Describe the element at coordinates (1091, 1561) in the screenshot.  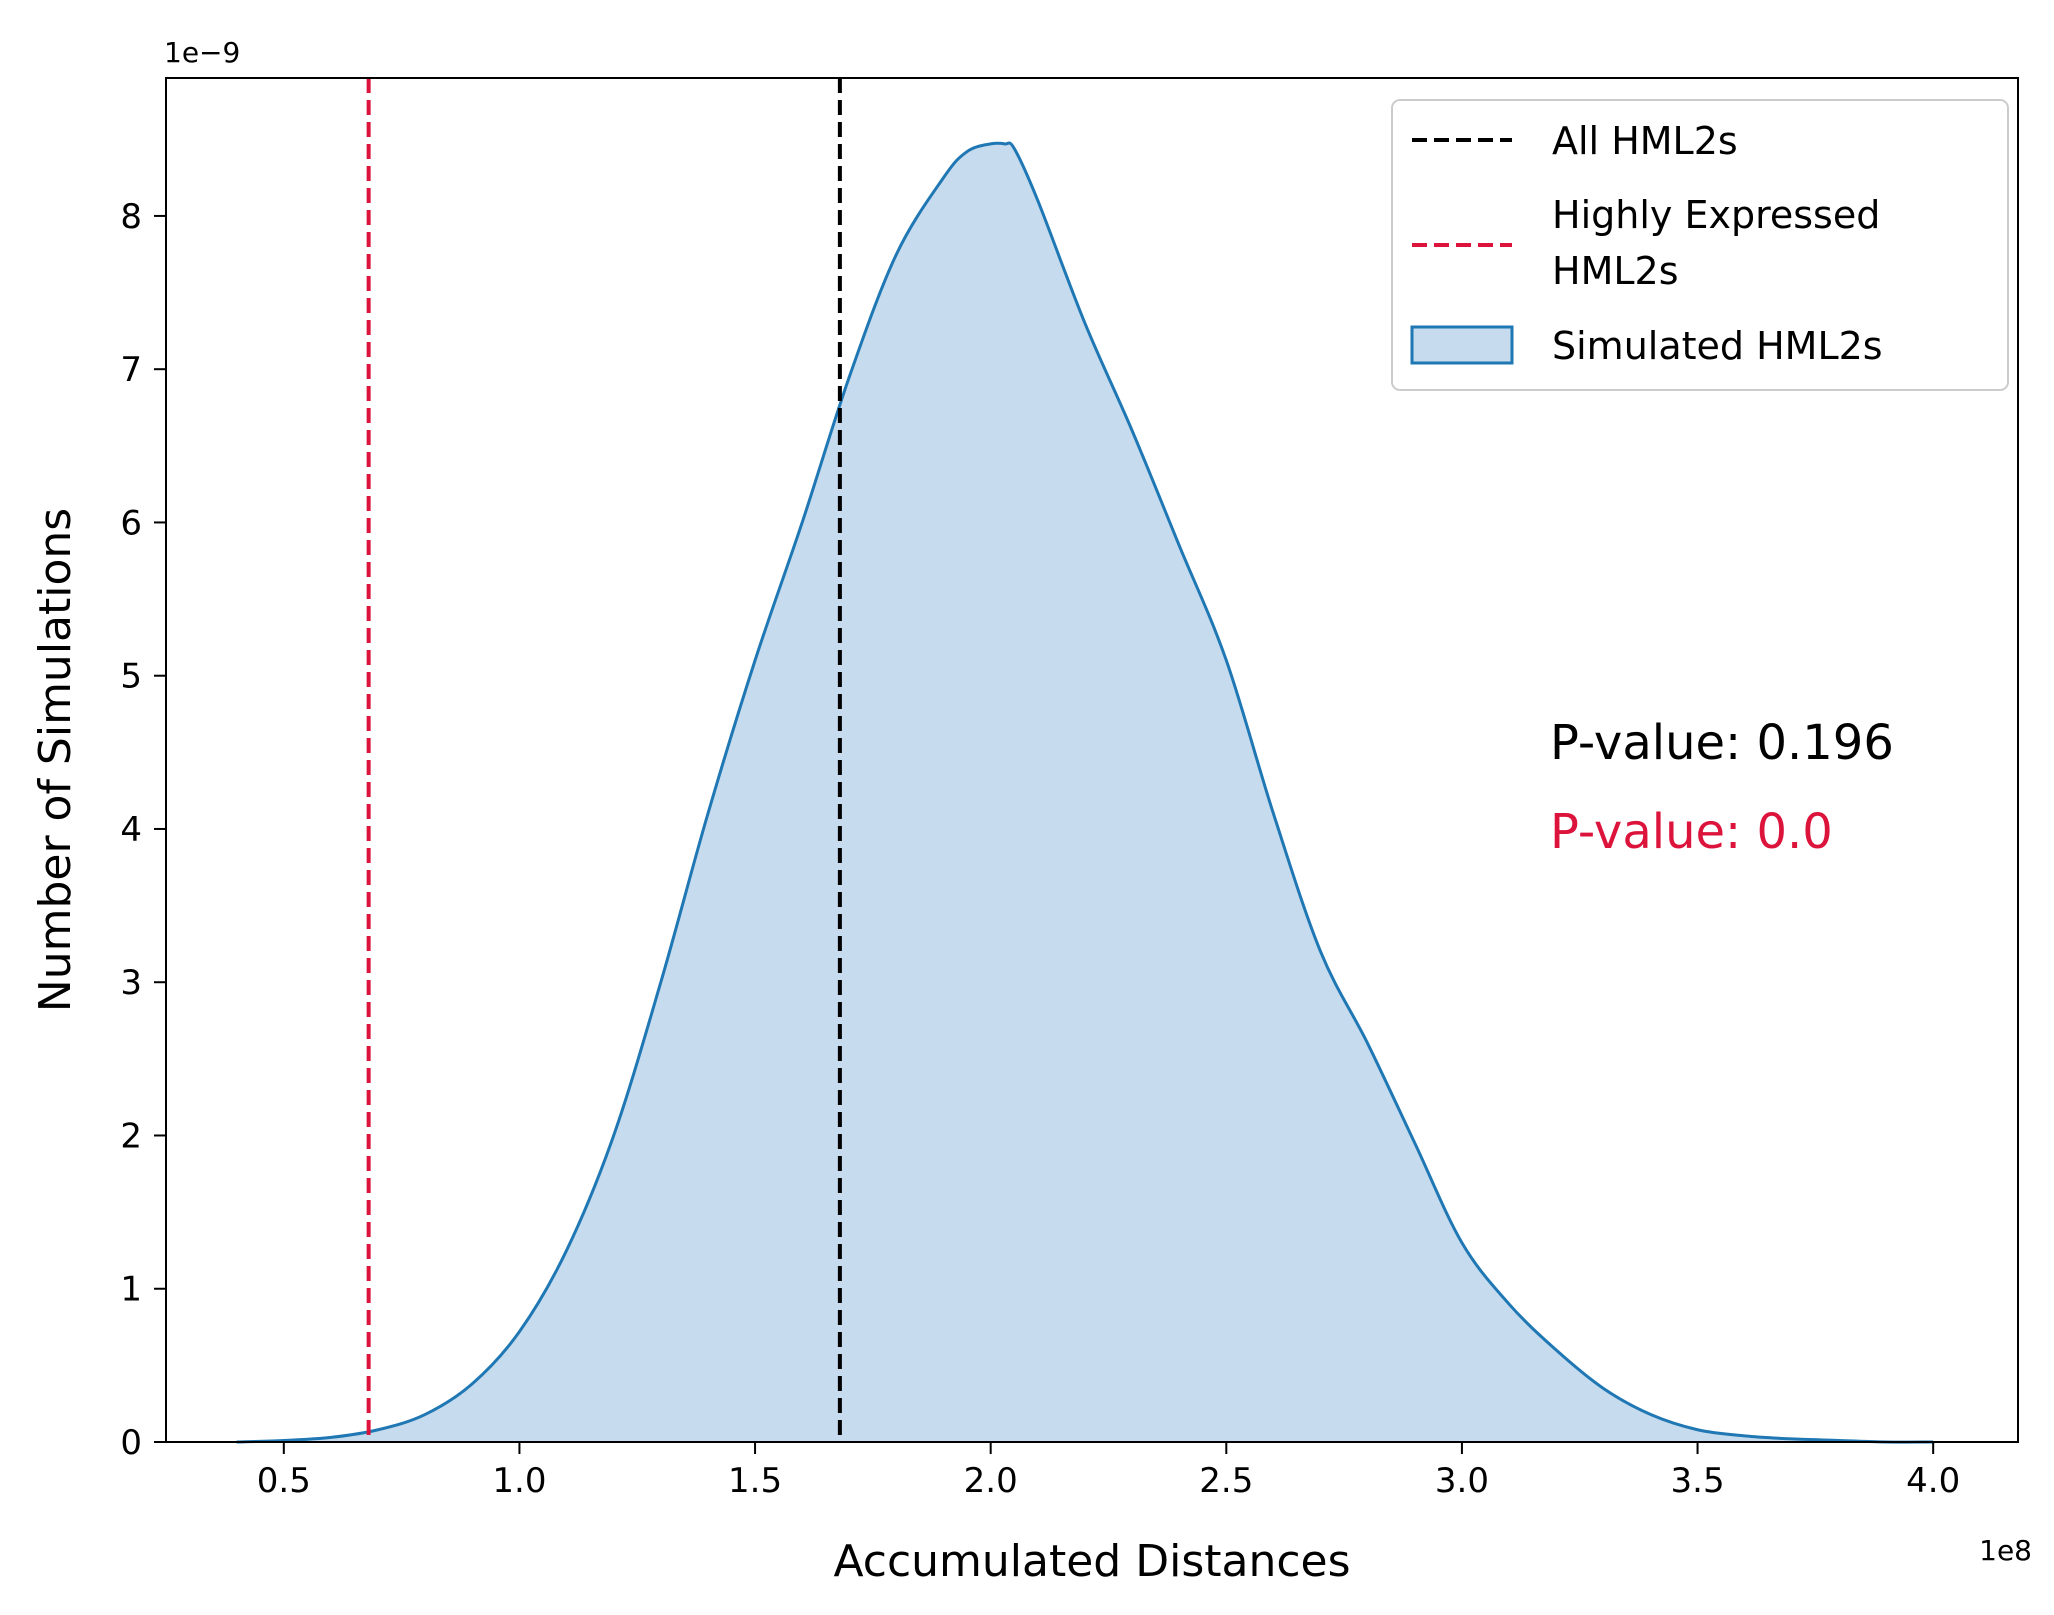
I see `x-axis-label: Accumulated Distances` at that location.